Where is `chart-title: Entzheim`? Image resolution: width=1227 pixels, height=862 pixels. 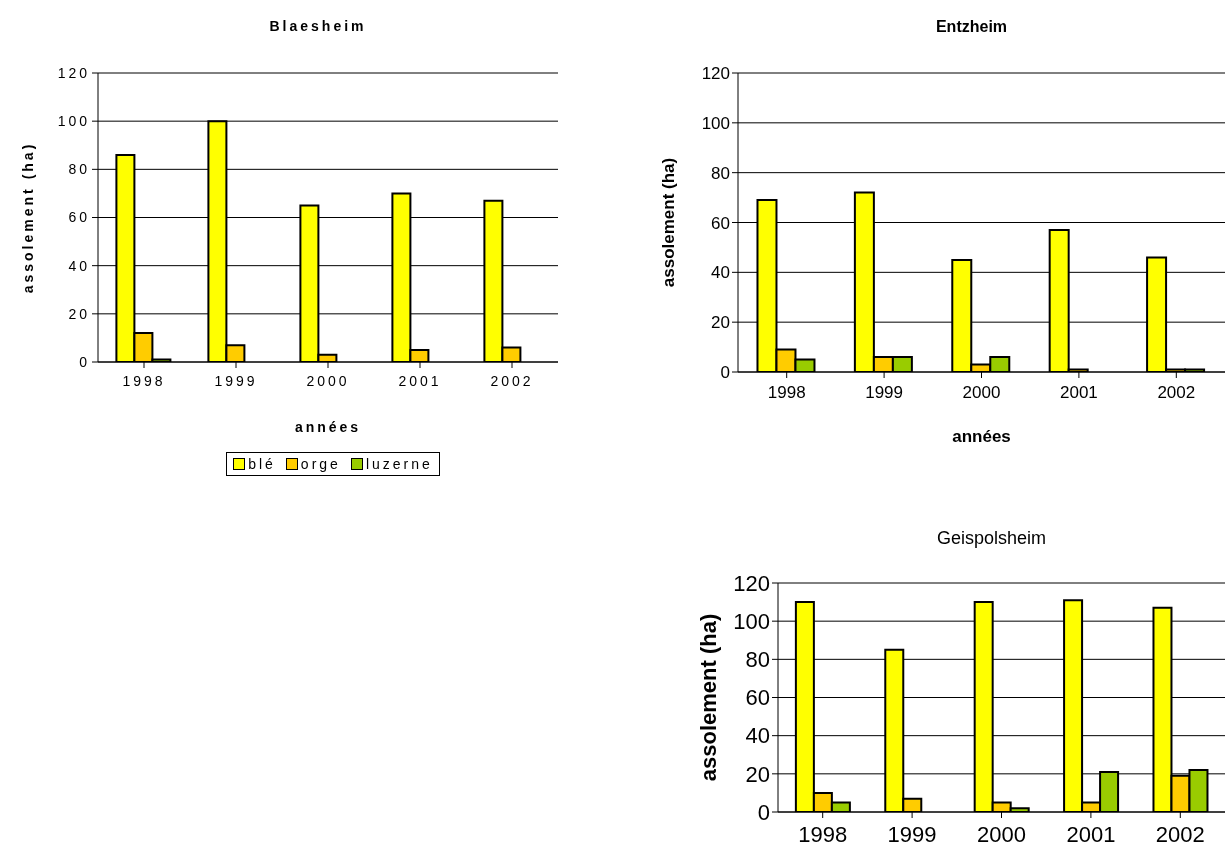
chart-title: Entzheim is located at coordinates (971, 27).